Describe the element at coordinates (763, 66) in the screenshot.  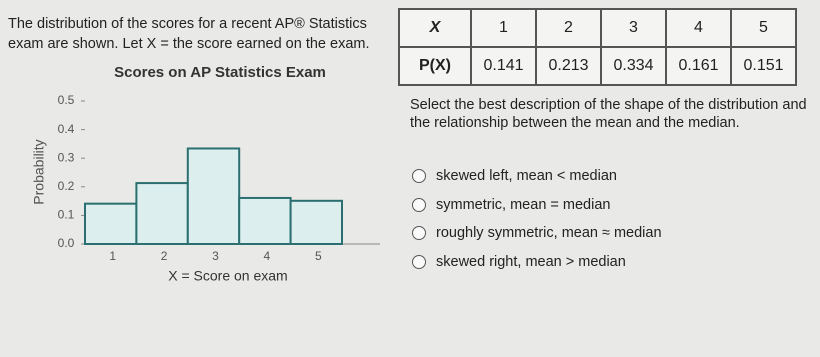
I see `probability-cell: 0.151` at that location.